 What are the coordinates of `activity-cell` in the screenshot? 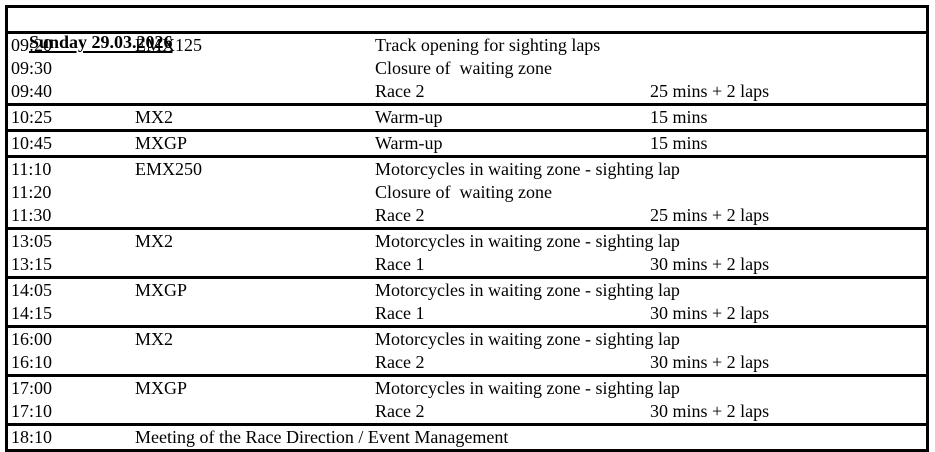 It's located at (512, 437).